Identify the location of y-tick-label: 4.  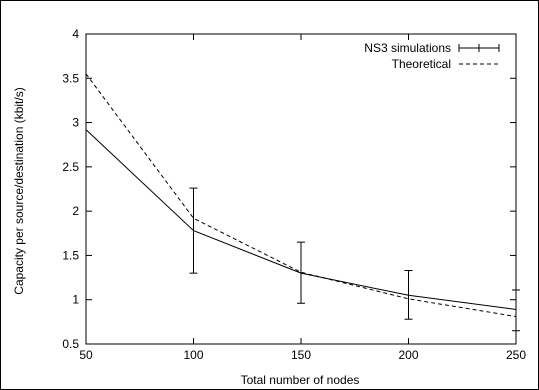
(75, 34).